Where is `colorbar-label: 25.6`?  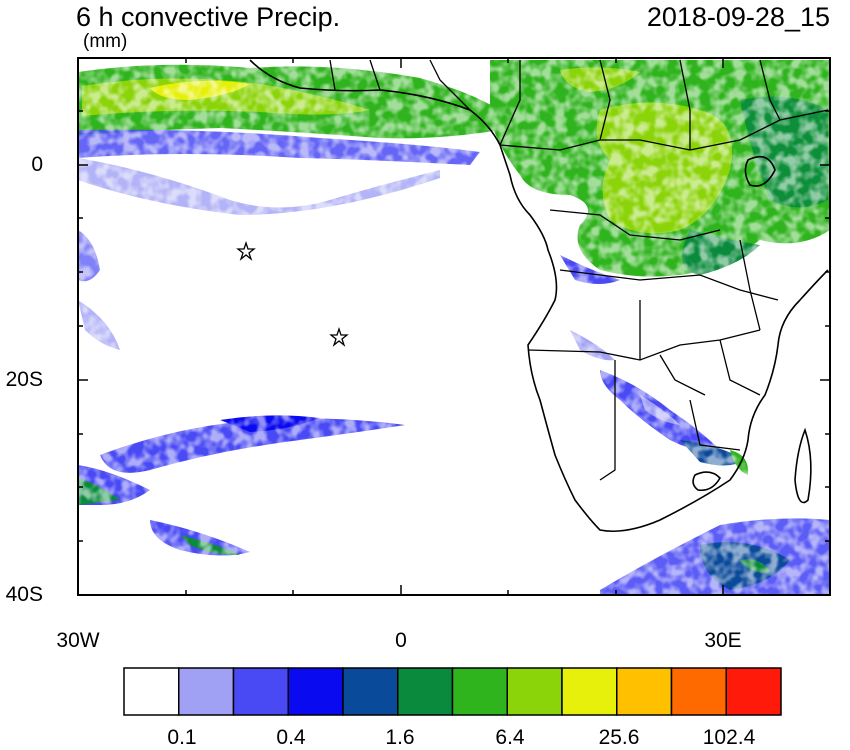 colorbar-label: 25.6 is located at coordinates (619, 737).